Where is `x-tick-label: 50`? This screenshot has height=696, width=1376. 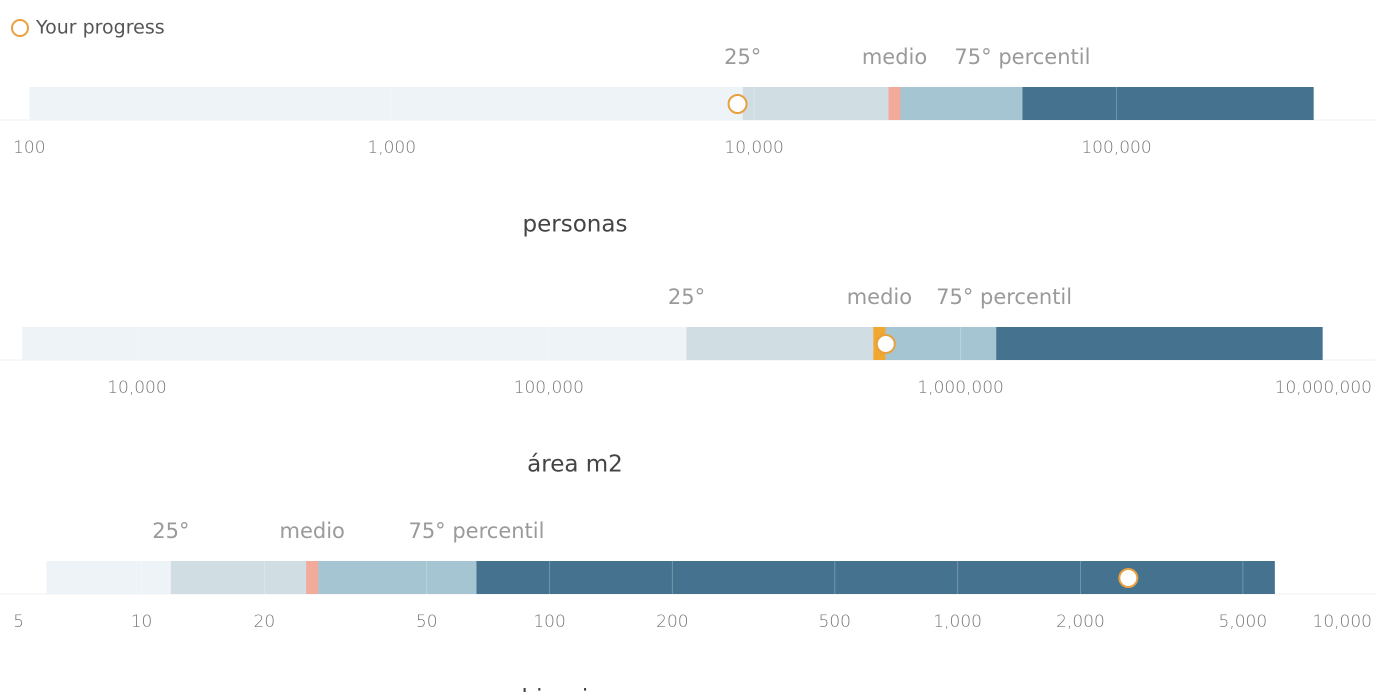 x-tick-label: 50 is located at coordinates (427, 622).